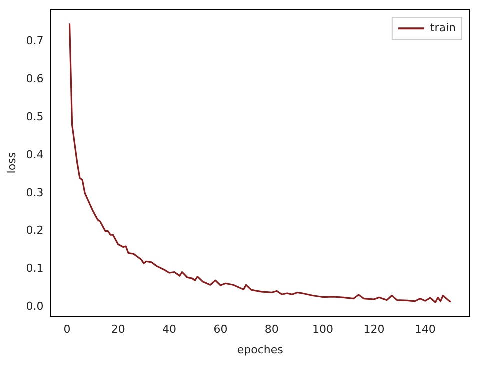  Describe the element at coordinates (425, 329) in the screenshot. I see `x-tick-label: 140` at that location.